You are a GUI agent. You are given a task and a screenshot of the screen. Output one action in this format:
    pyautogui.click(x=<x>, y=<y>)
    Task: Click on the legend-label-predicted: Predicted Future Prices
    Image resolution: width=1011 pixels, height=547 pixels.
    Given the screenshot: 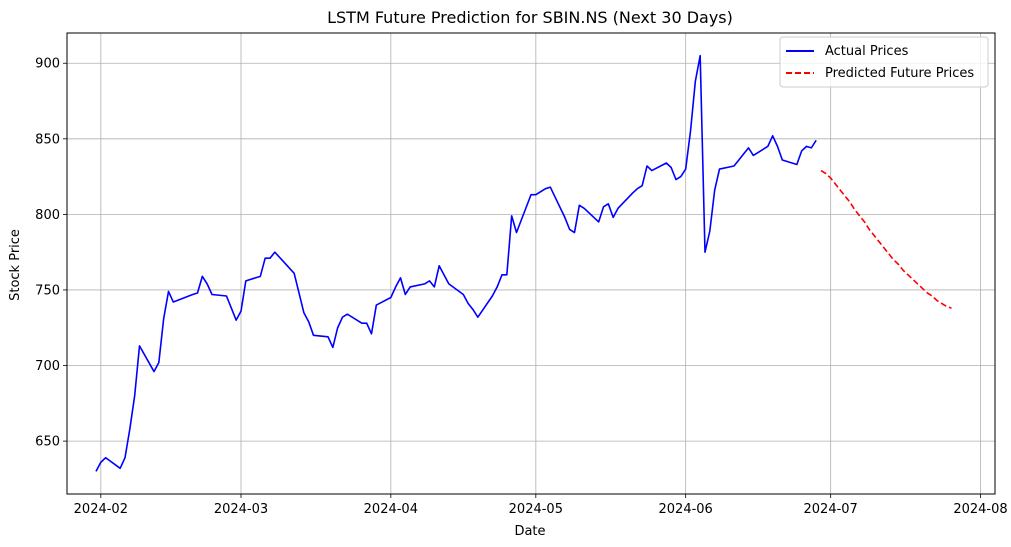 What is the action you would take?
    pyautogui.click(x=899, y=73)
    